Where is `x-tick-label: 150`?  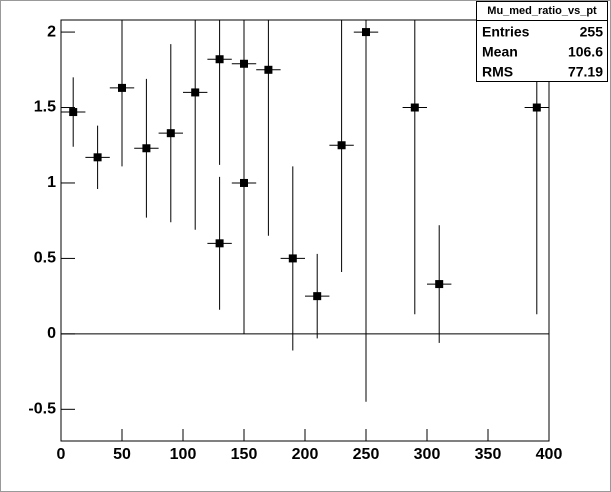
x-tick-label: 150 is located at coordinates (244, 454).